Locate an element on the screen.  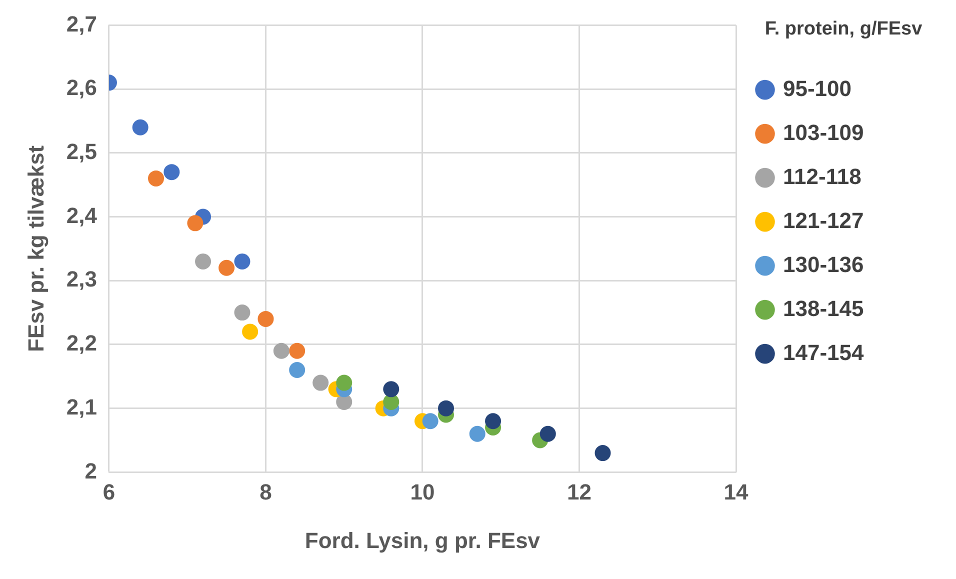
y-tick-label: 2,6 is located at coordinates (81, 87).